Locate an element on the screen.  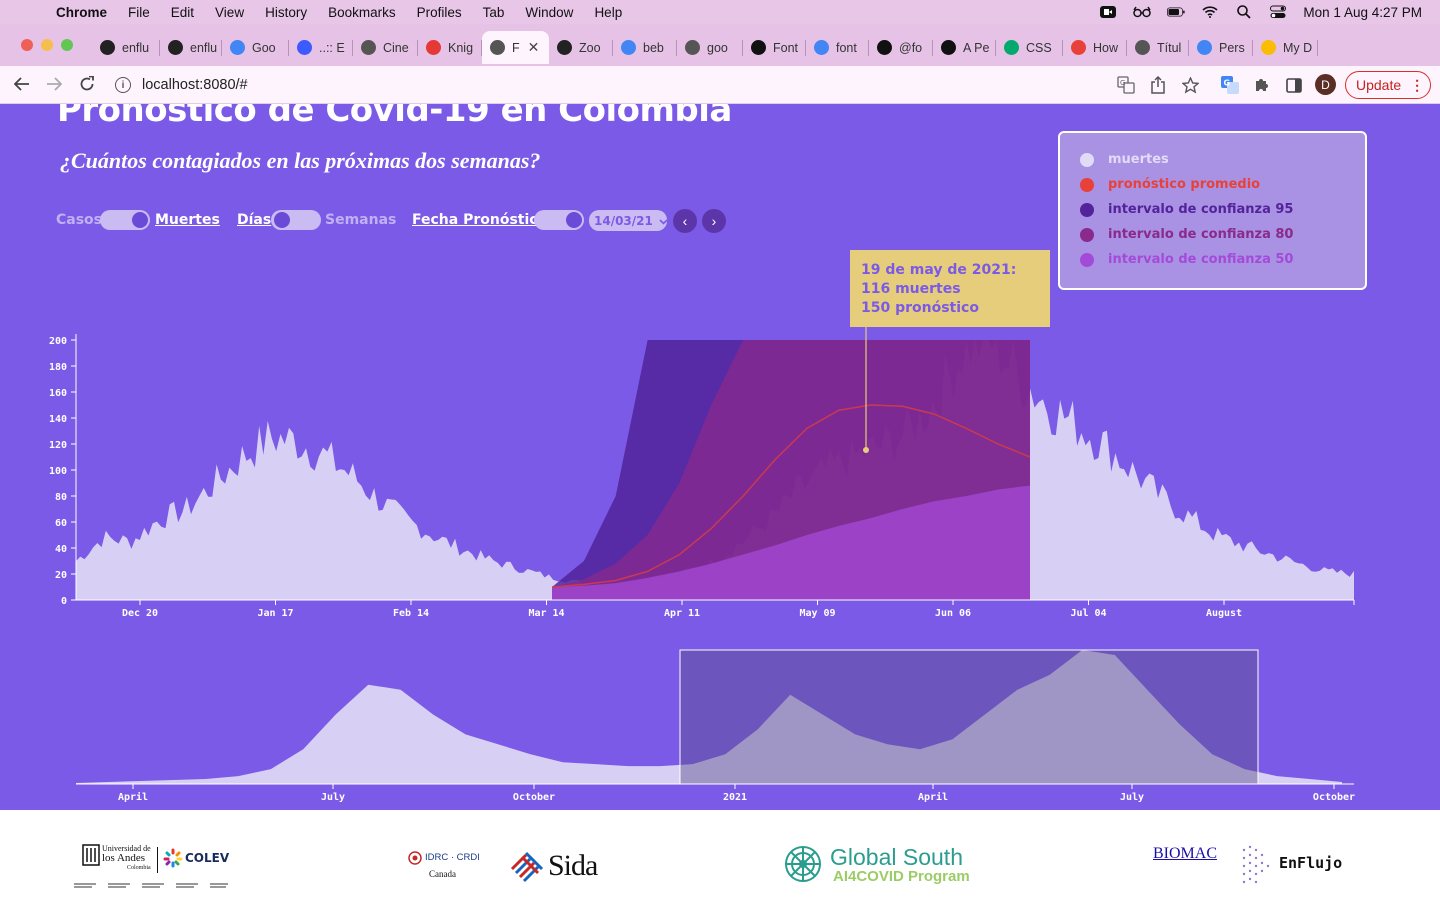
m-icon is located at coordinates (884, 47).